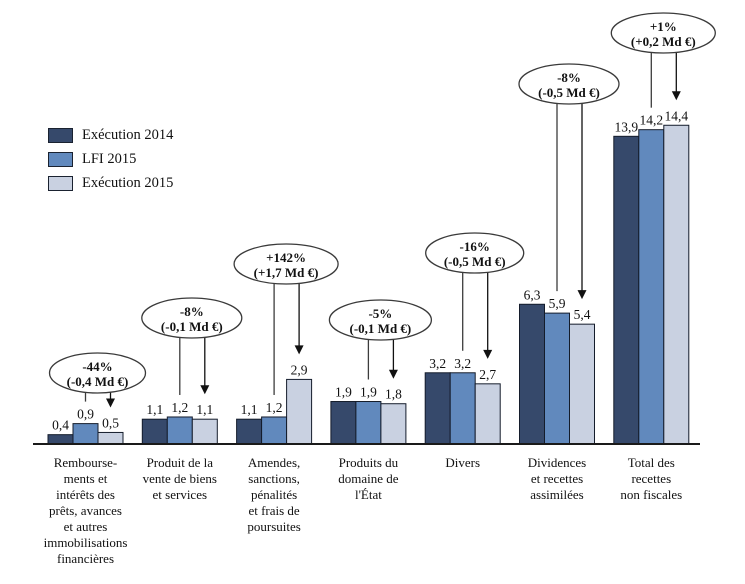 The image size is (745, 584). I want to click on annotation-pct-label: -44%, so click(97, 366).